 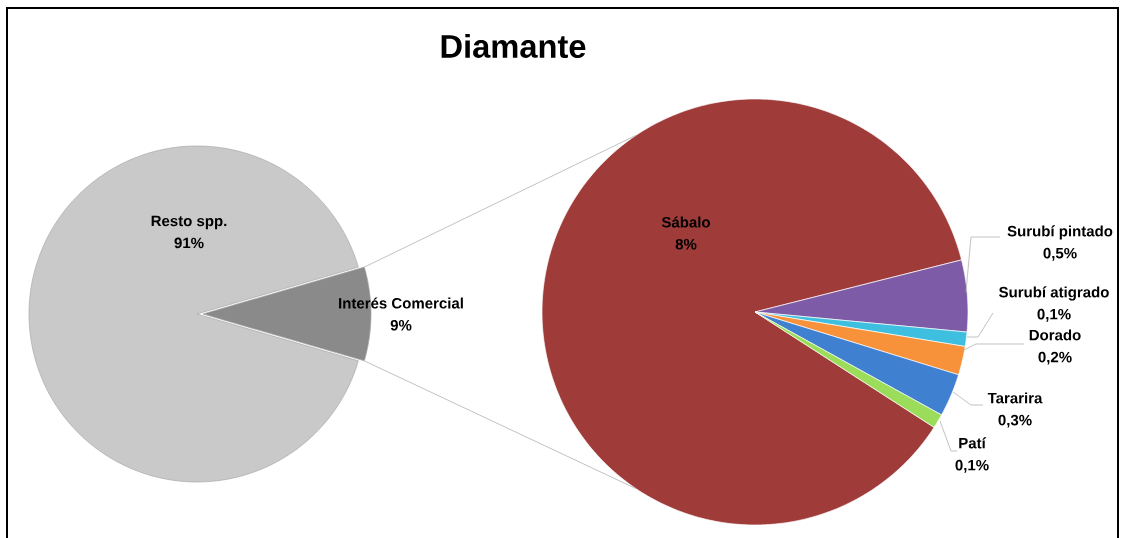 I want to click on data-label: 0,5%, so click(x=1060, y=254).